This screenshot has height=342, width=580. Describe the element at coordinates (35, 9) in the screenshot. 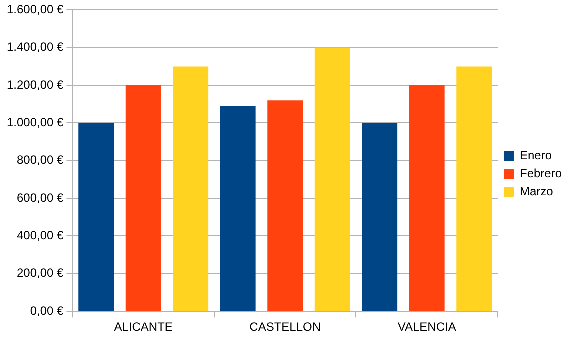

I see `y-tick-label: 1.600,00 €` at that location.